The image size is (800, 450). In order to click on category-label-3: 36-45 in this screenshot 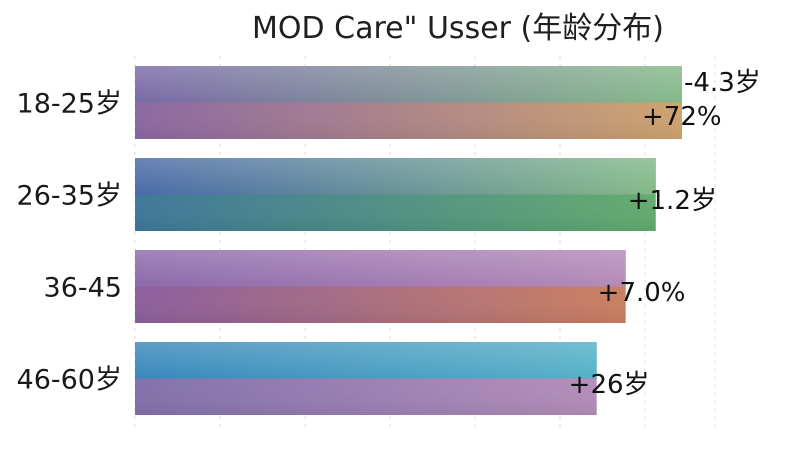, I will do `click(83, 288)`.